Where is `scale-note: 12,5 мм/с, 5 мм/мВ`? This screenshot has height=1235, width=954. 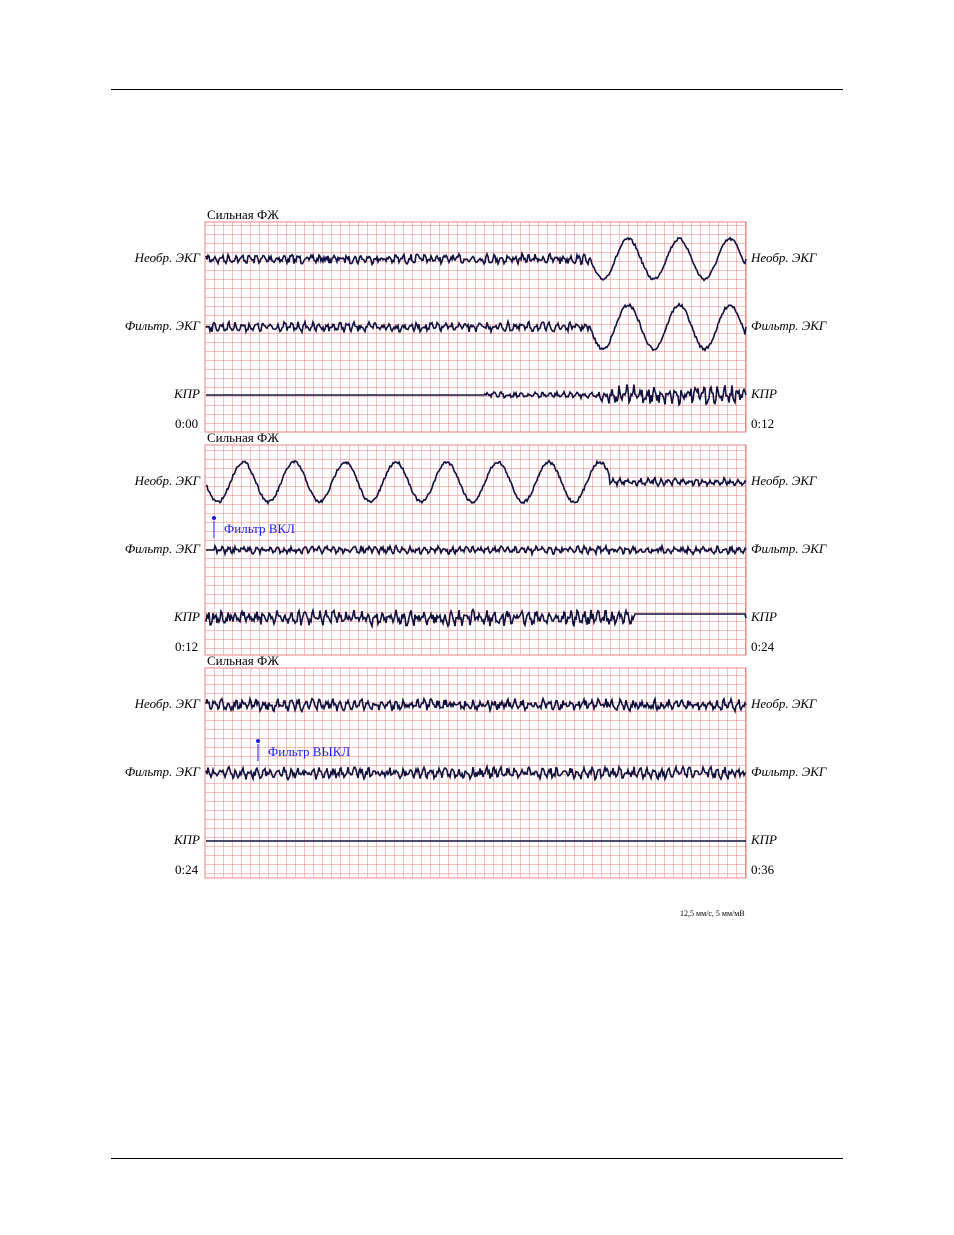 scale-note: 12,5 мм/с, 5 мм/мВ is located at coordinates (712, 913).